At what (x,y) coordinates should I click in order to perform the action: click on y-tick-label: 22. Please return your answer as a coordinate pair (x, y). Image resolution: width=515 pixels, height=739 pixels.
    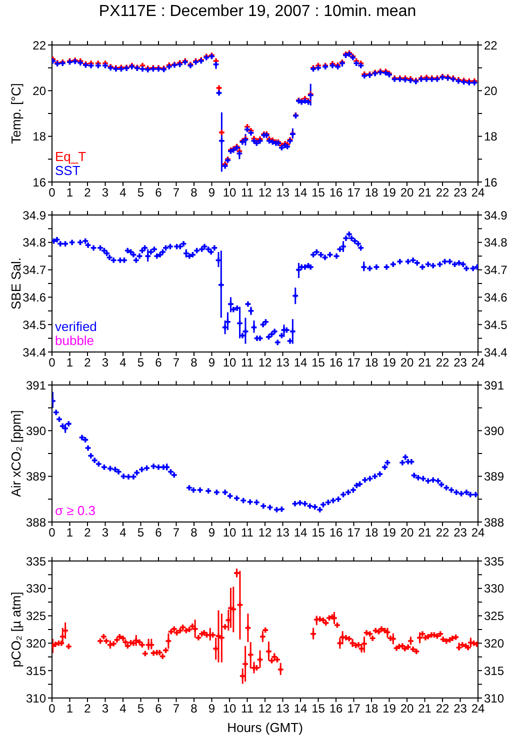
    Looking at the image, I should click on (39, 45).